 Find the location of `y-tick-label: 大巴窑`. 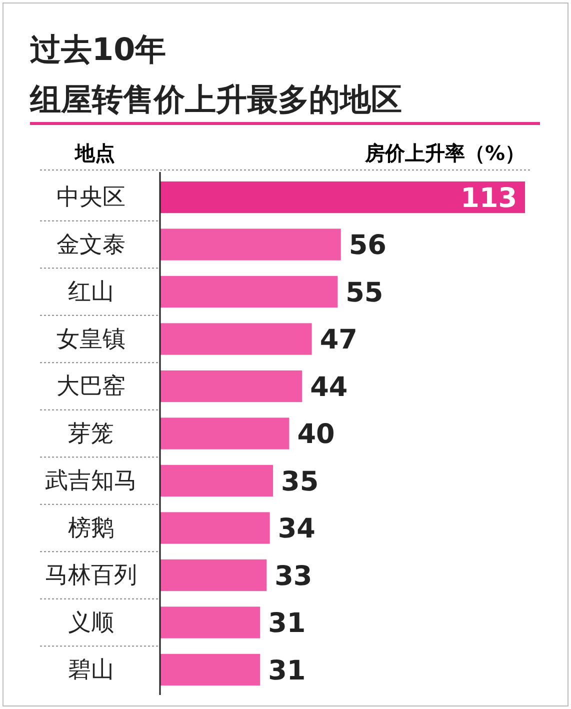

y-tick-label: 大巴窑 is located at coordinates (91, 387).